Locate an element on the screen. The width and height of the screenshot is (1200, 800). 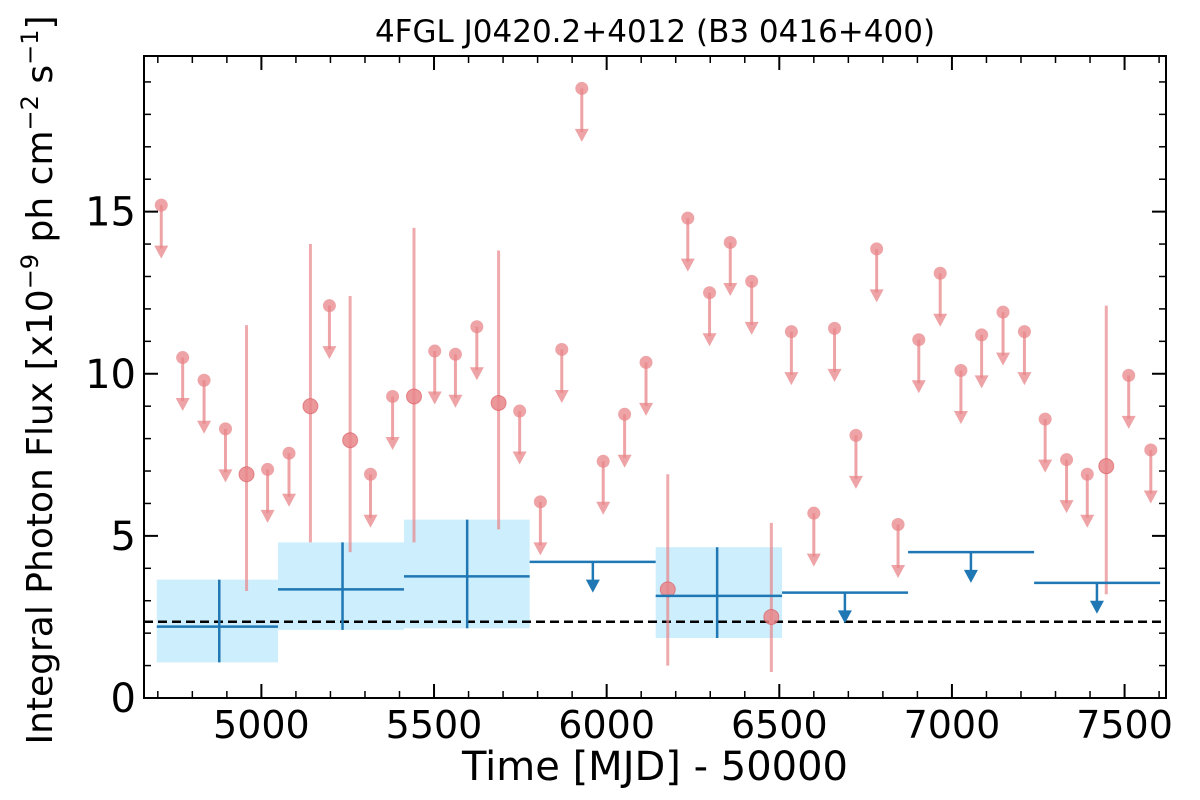
y-label-part-end: ] is located at coordinates (40, 22).